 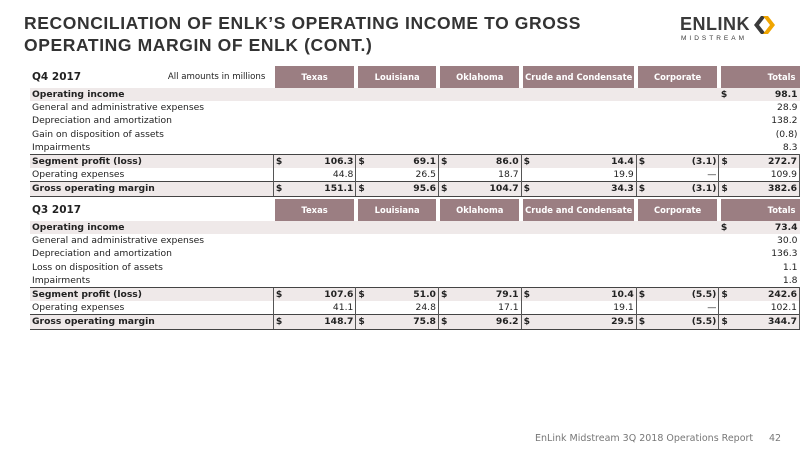 What do you see at coordinates (61, 147) in the screenshot?
I see `row-label: Impairments` at bounding box center [61, 147].